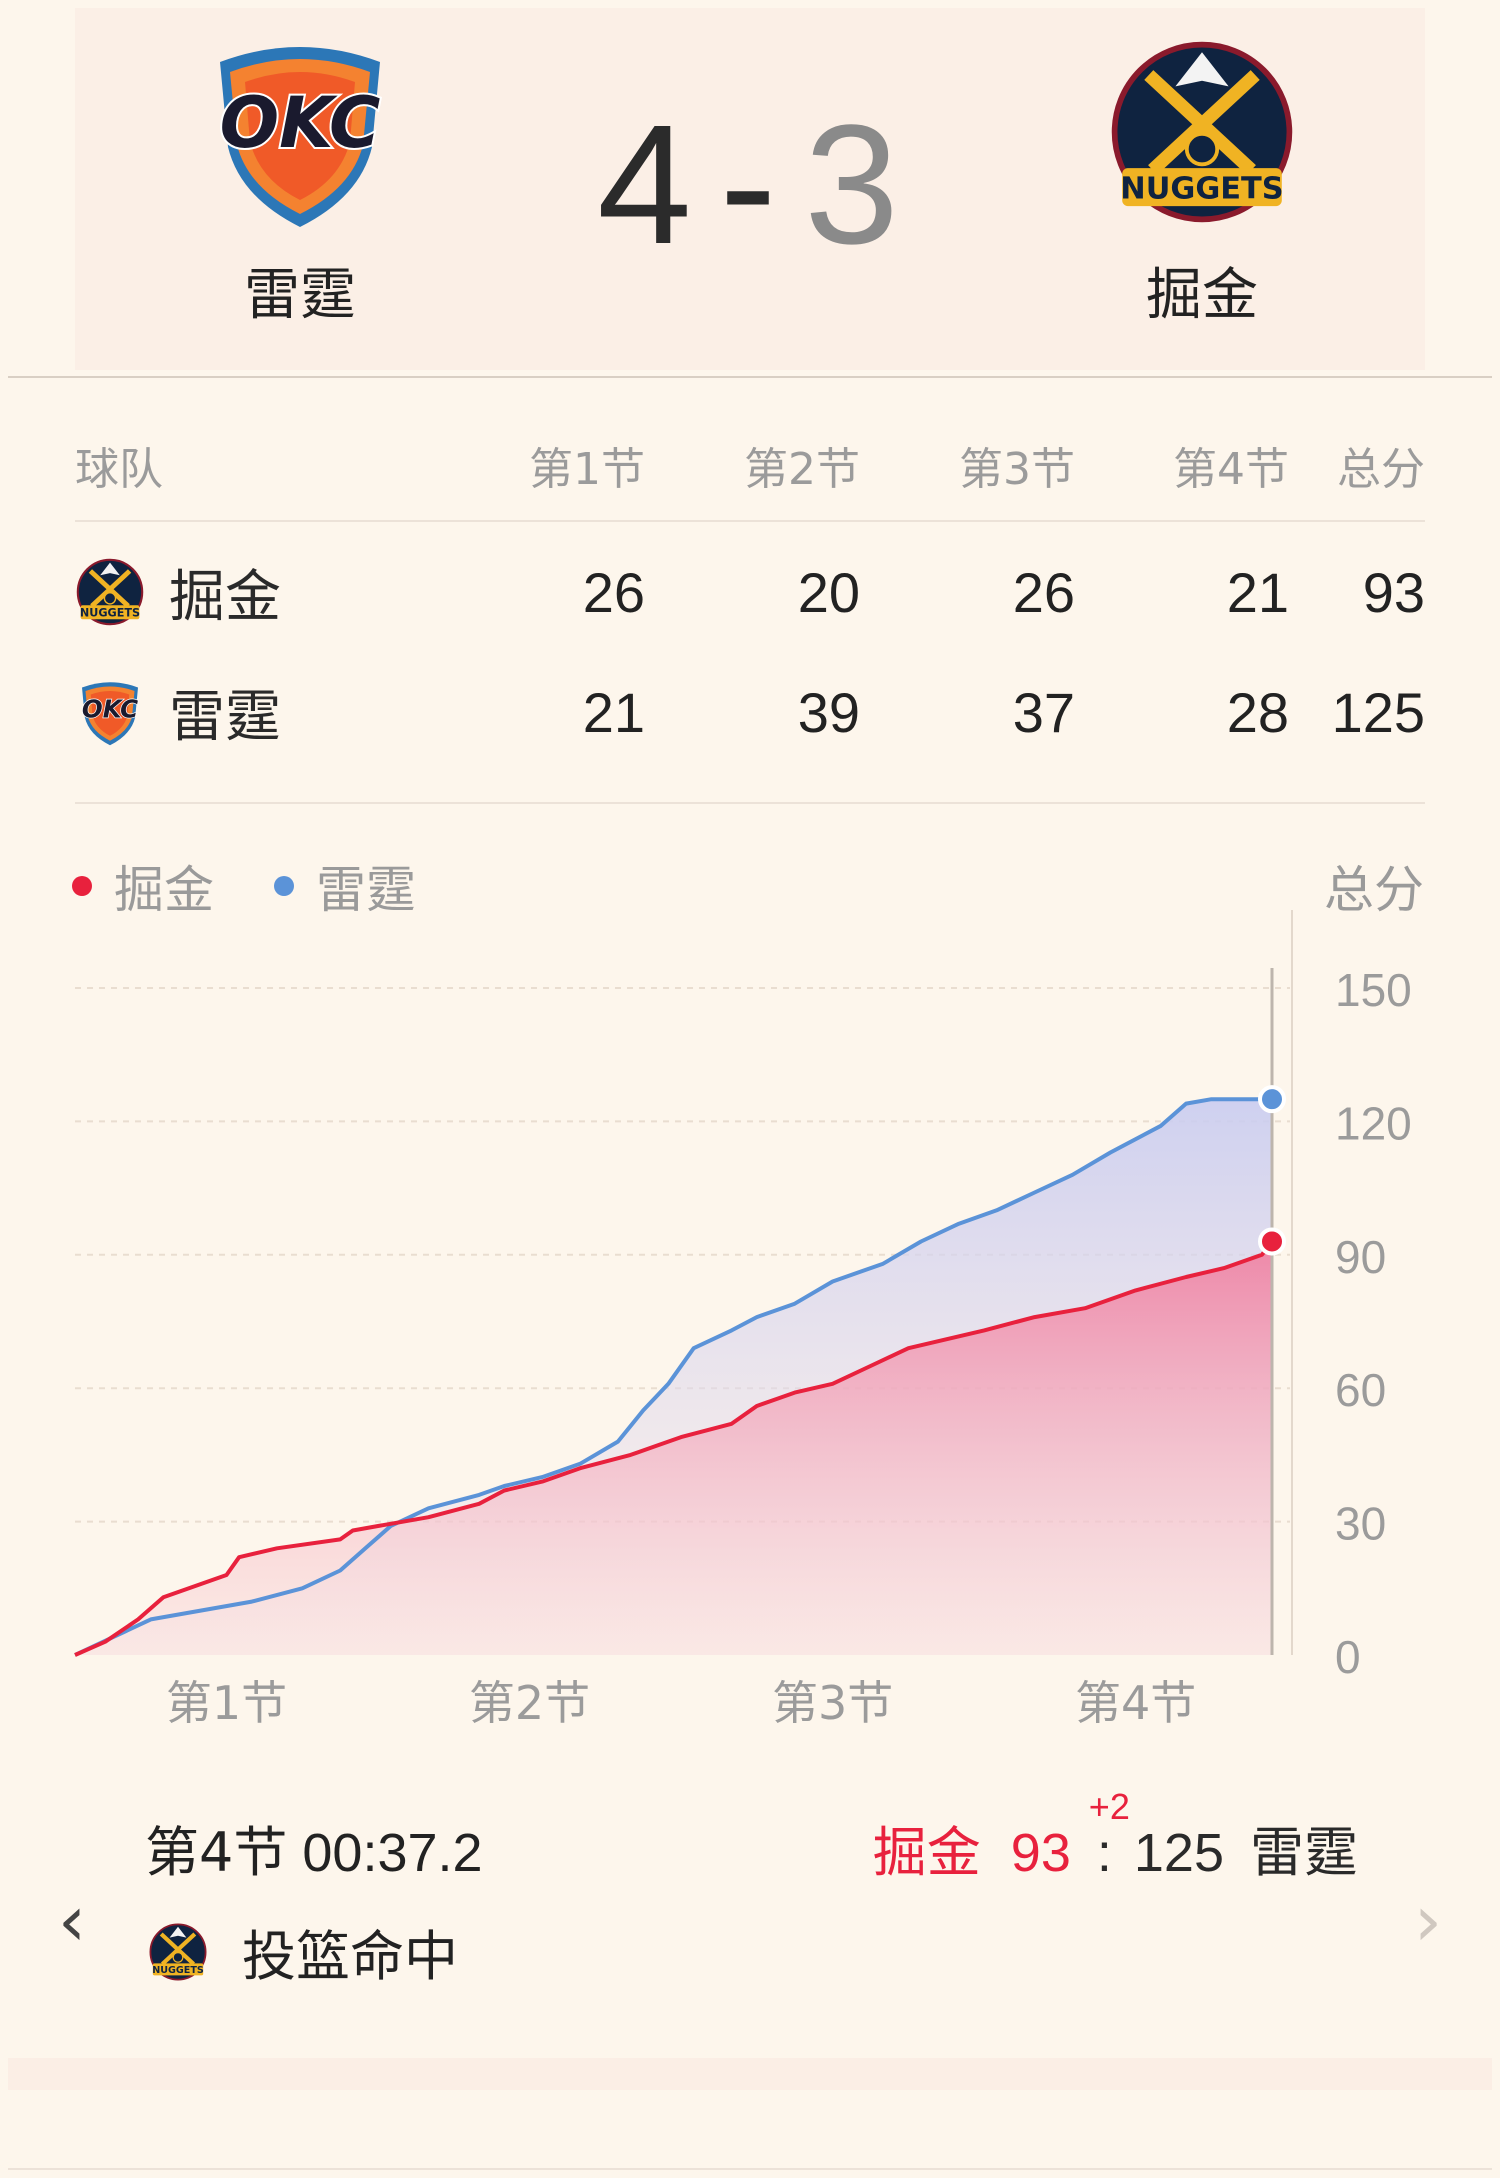  I want to click on y-tick-label: 30, so click(1360, 1524).